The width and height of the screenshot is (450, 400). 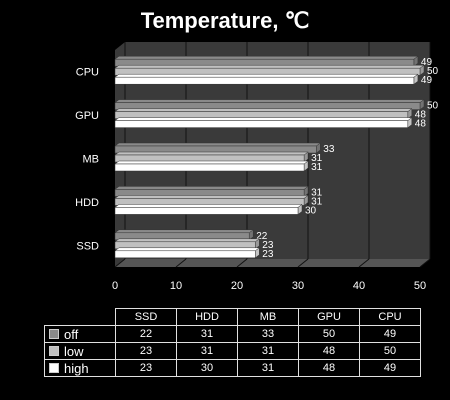 I want to click on data-label: 33, so click(x=329, y=149).